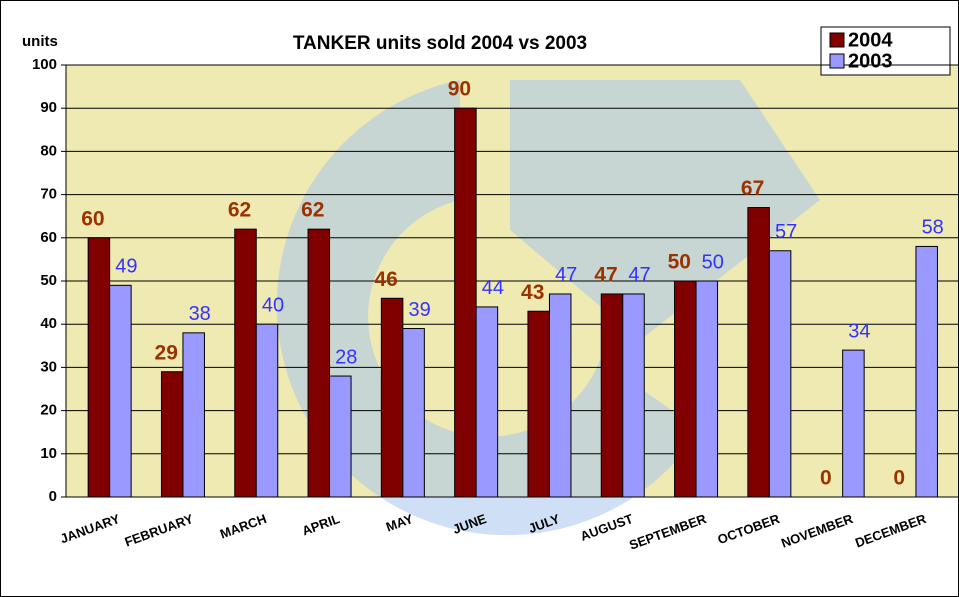 The image size is (959, 597). I want to click on y-tick-label: 10, so click(48, 453).